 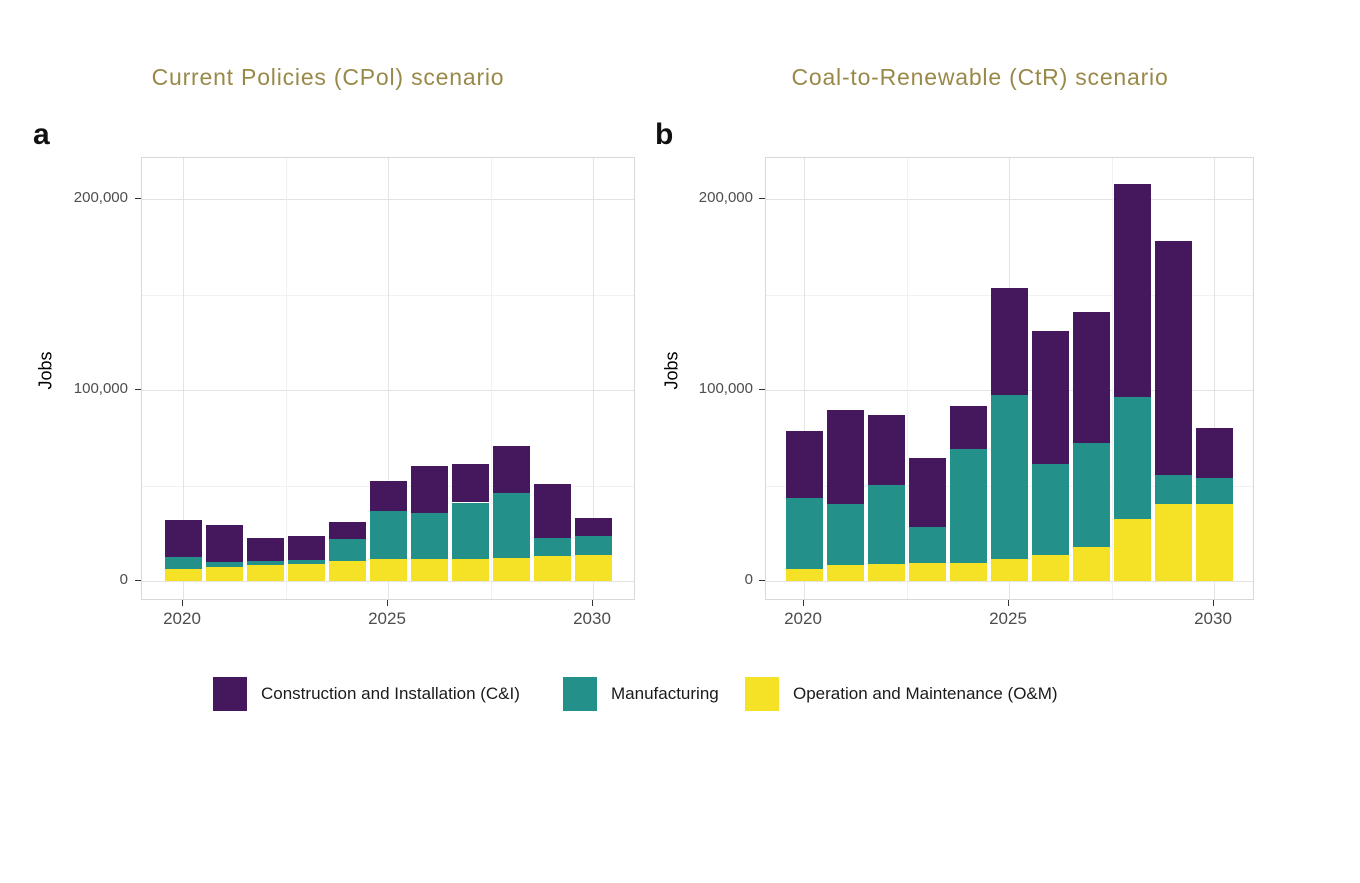 What do you see at coordinates (665, 693) in the screenshot?
I see `legend-label-manufacturing: Manufacturing` at bounding box center [665, 693].